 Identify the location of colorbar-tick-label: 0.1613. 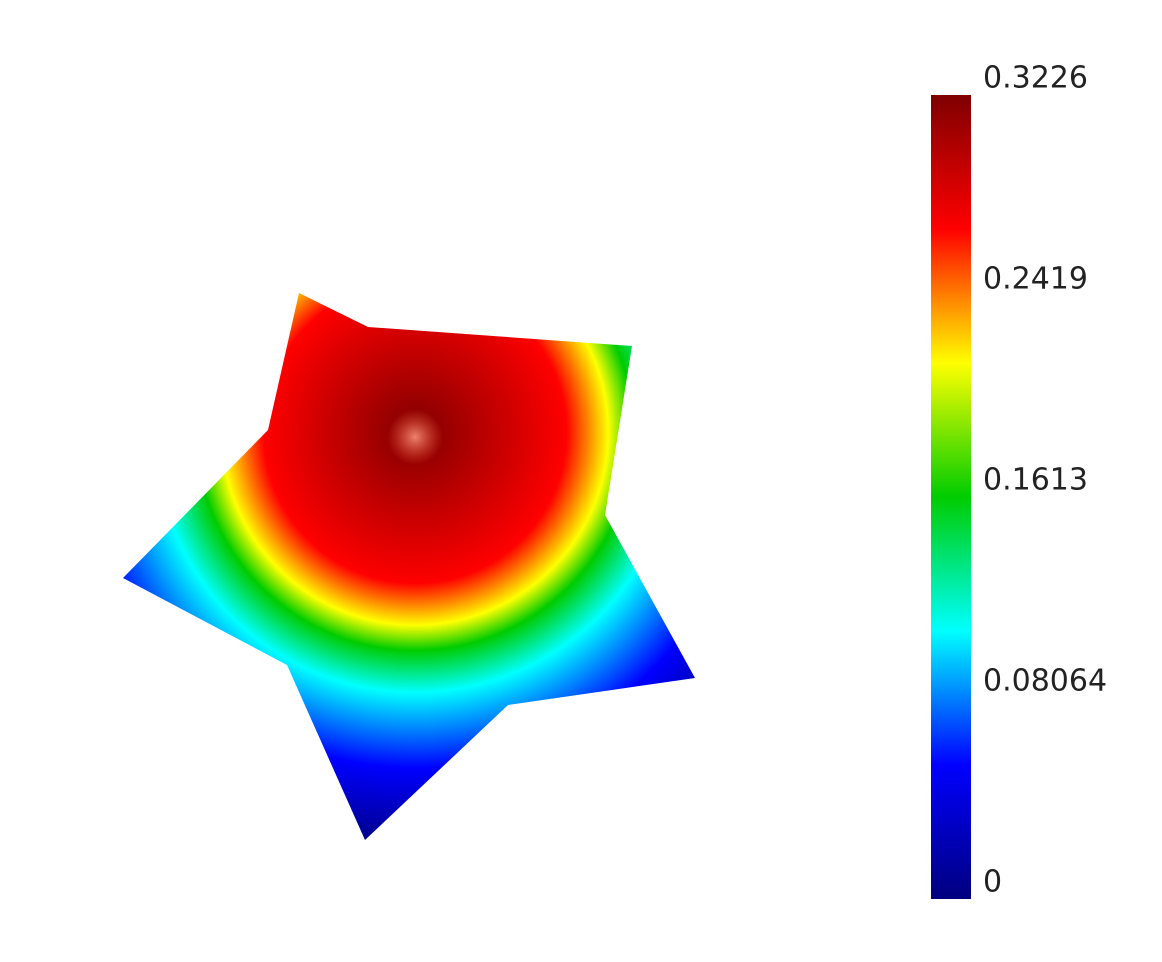
(1035, 480).